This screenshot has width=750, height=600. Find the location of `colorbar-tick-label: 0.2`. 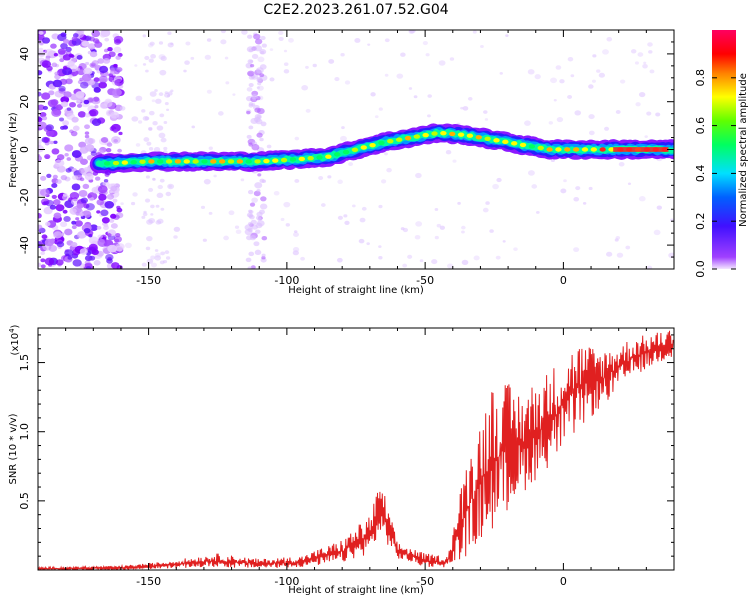

colorbar-tick-label: 0.2 is located at coordinates (700, 221).